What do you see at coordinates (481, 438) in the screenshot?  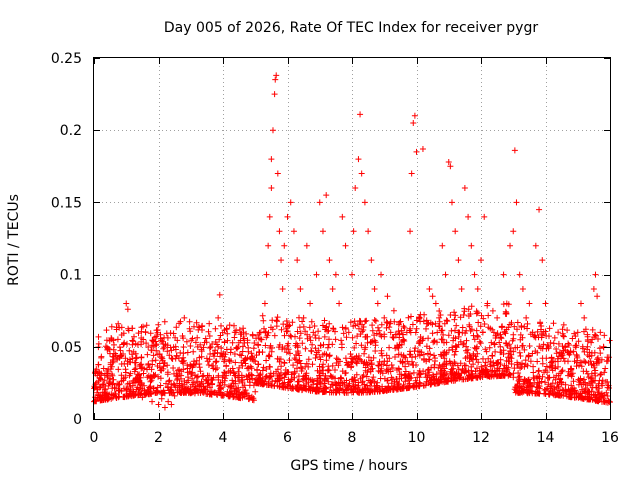 I see `x-tick-label: 12` at bounding box center [481, 438].